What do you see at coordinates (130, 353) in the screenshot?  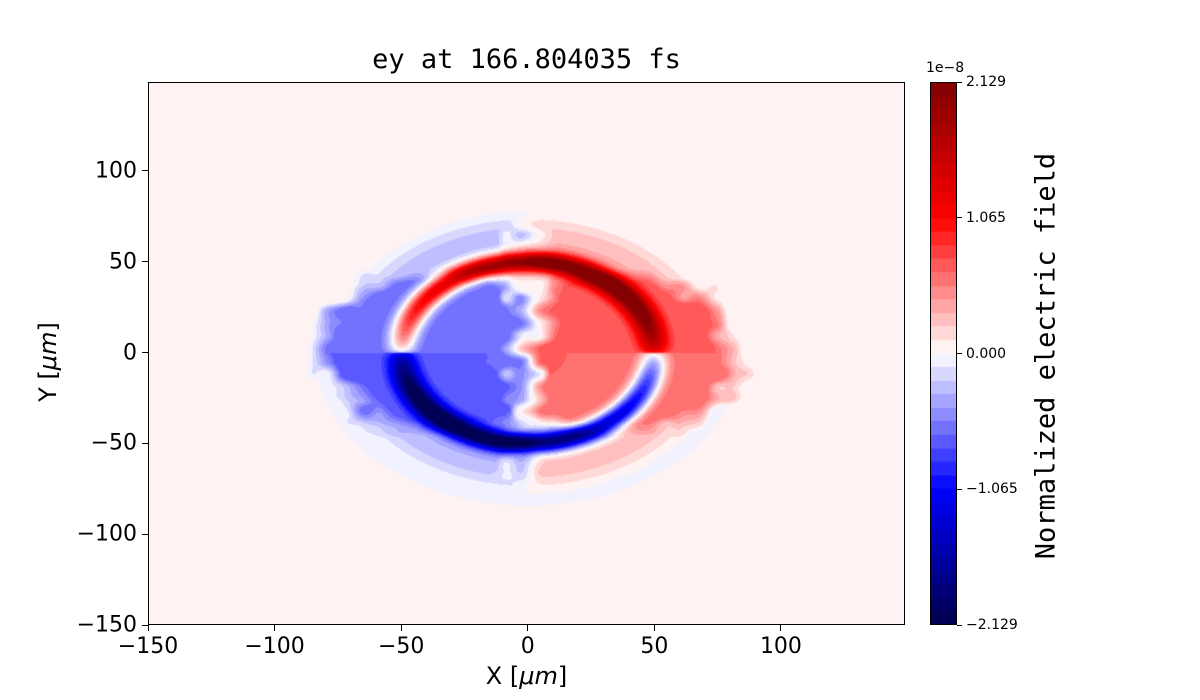 I see `y-tick-label: 0` at bounding box center [130, 353].